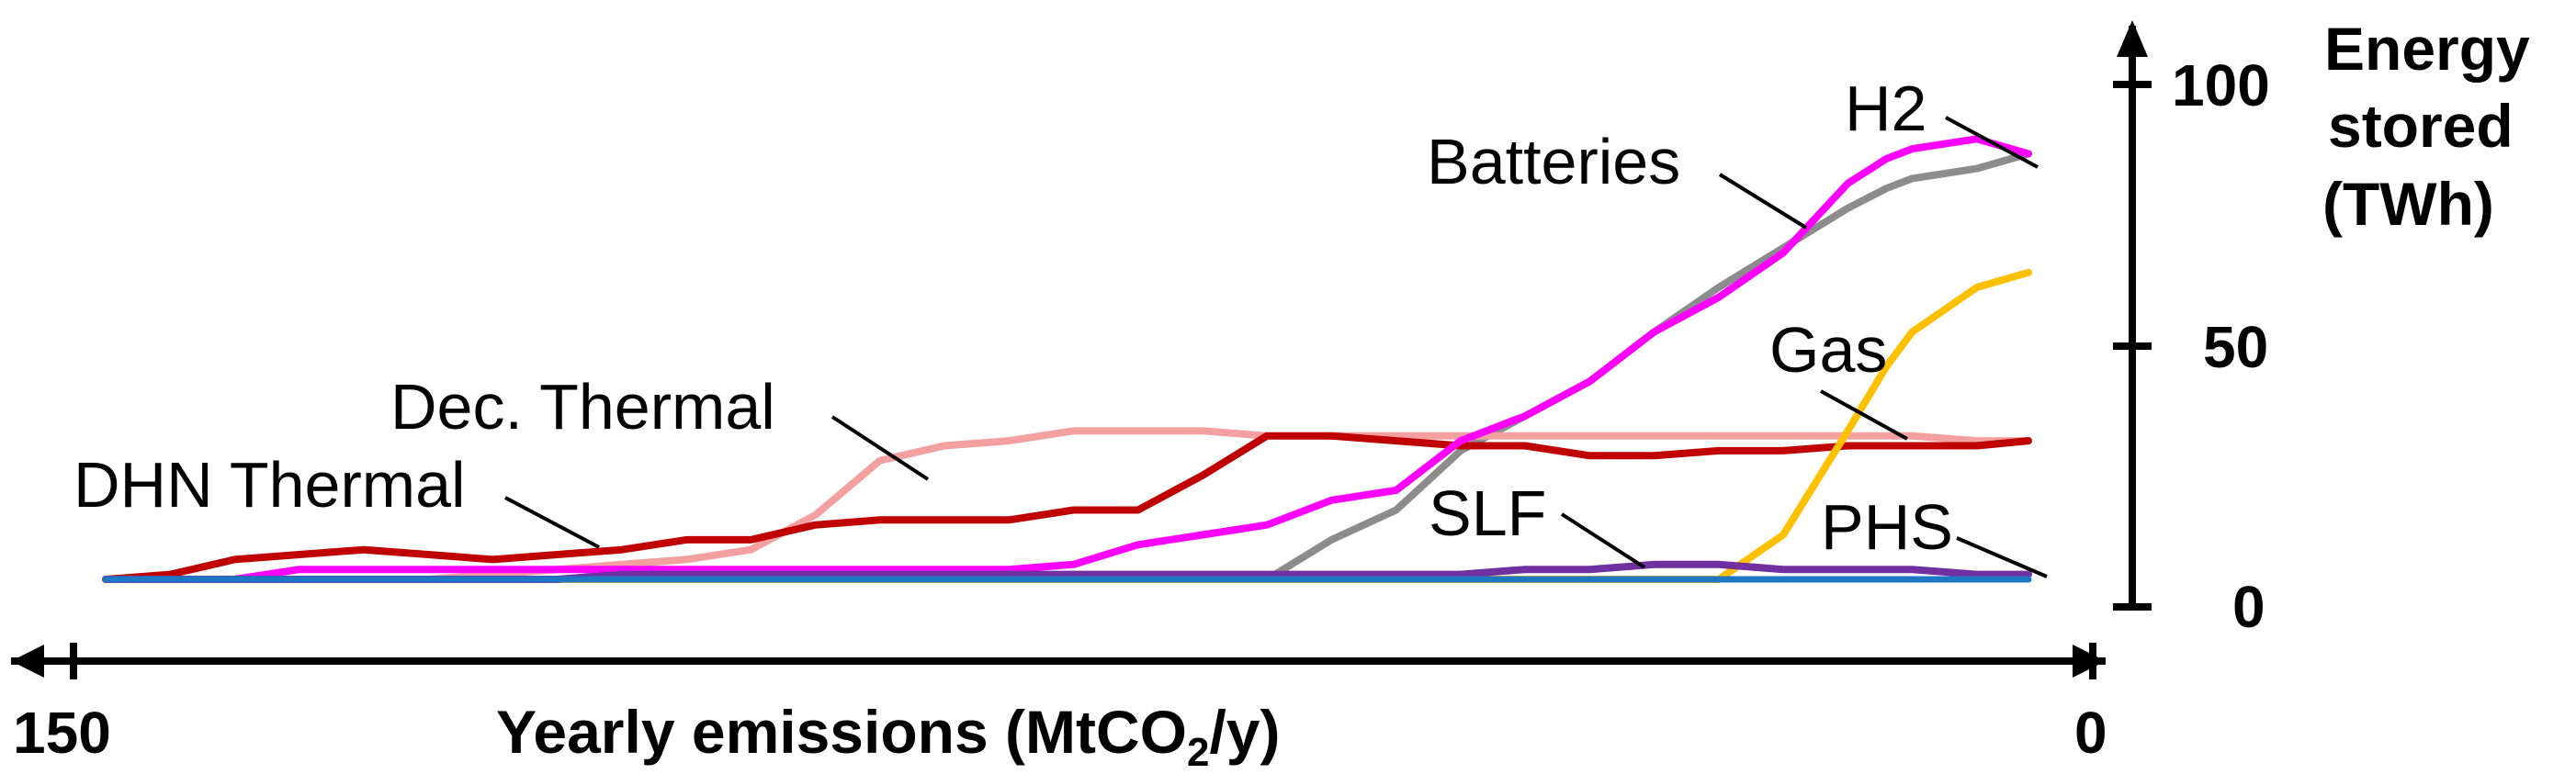 The image size is (2576, 774). I want to click on annotation-h2: H2, so click(1885, 108).